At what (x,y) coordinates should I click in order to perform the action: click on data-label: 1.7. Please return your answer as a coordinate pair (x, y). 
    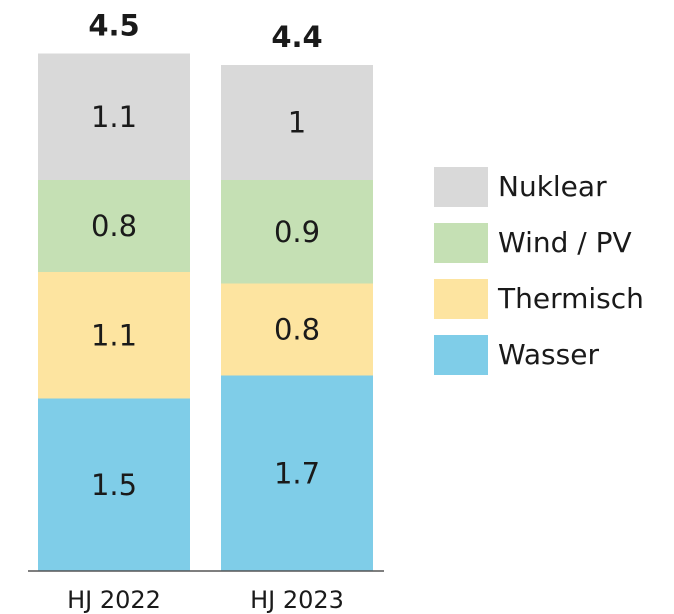
    Looking at the image, I should click on (297, 473).